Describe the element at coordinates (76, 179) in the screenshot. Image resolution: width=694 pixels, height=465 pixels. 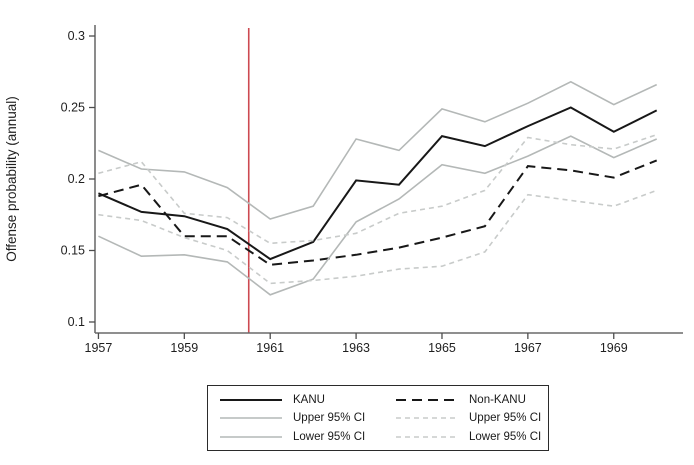
I see `y-tick-label: 0.2` at that location.